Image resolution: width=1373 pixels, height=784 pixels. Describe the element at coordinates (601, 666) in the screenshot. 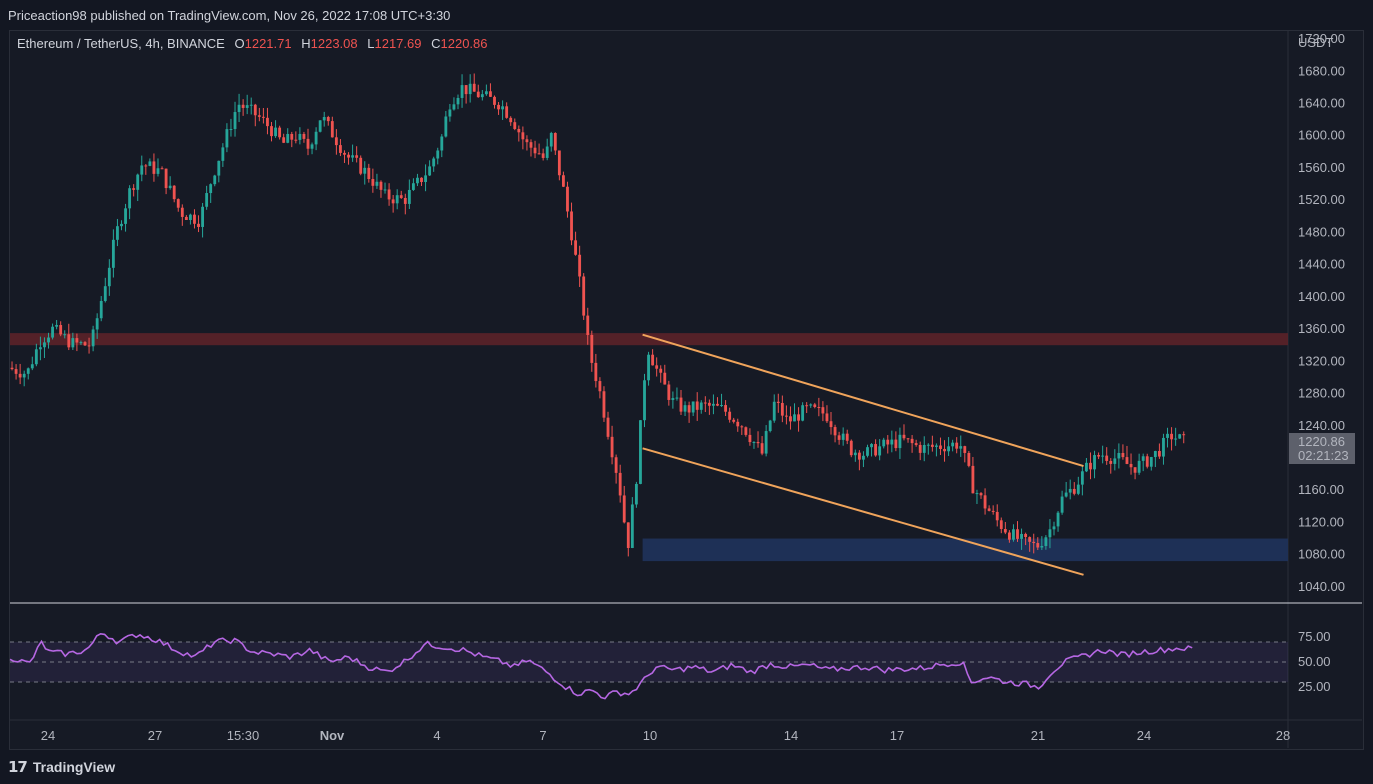

I see `rsi-line` at that location.